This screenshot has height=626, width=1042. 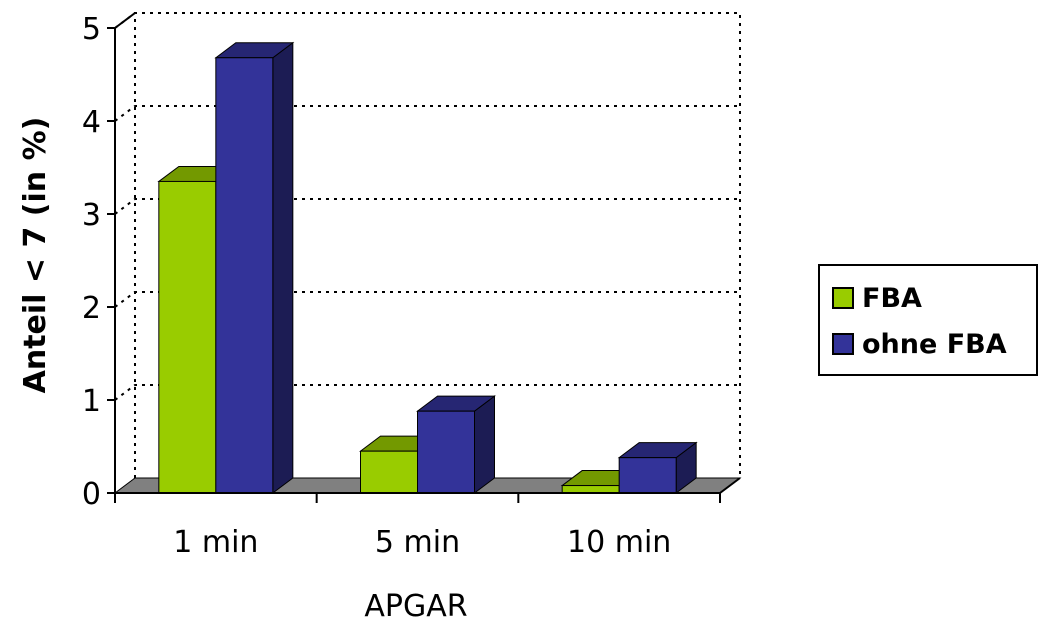 I want to click on x-axis-end-edge, so click(x=730, y=485).